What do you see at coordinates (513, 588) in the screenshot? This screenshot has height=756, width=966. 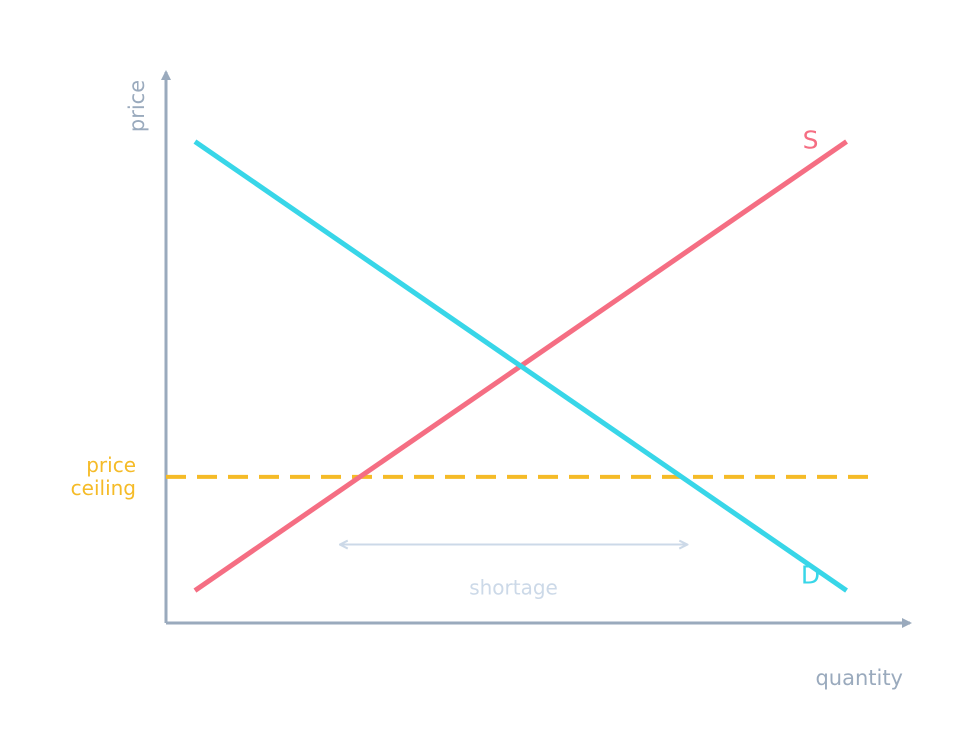 I see `shortage-label: shortage` at bounding box center [513, 588].